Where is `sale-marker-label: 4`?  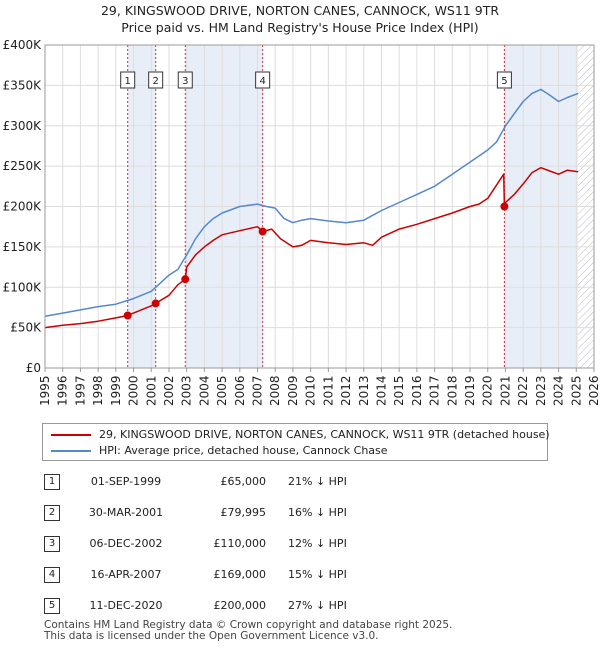 sale-marker-label: 4 is located at coordinates (262, 81).